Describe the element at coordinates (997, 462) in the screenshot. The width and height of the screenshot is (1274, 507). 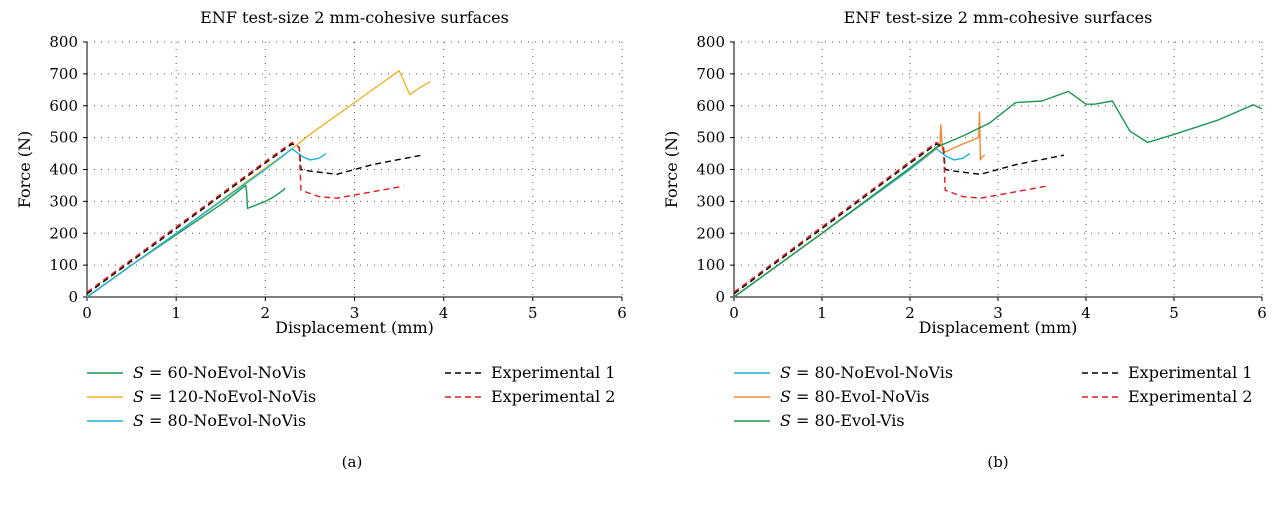
I see `panel-caption: (b)` at that location.